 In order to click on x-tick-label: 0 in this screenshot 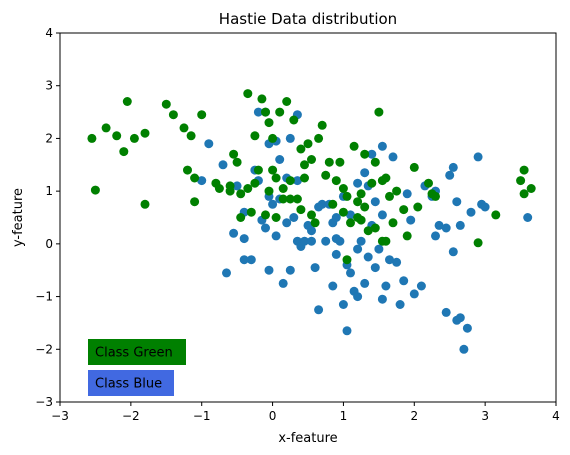, I will do `click(273, 416)`.